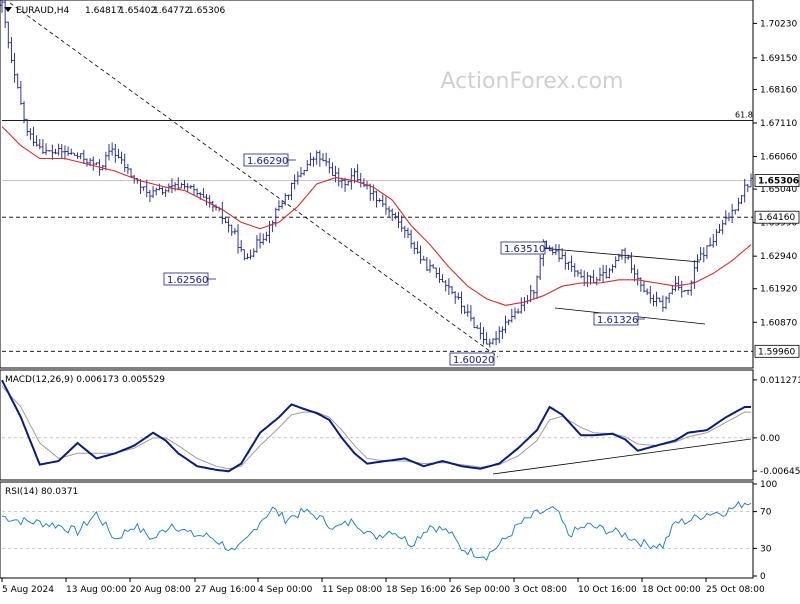 Image resolution: width=800 pixels, height=604 pixels. I want to click on header-high: 1.65402, so click(137, 11).